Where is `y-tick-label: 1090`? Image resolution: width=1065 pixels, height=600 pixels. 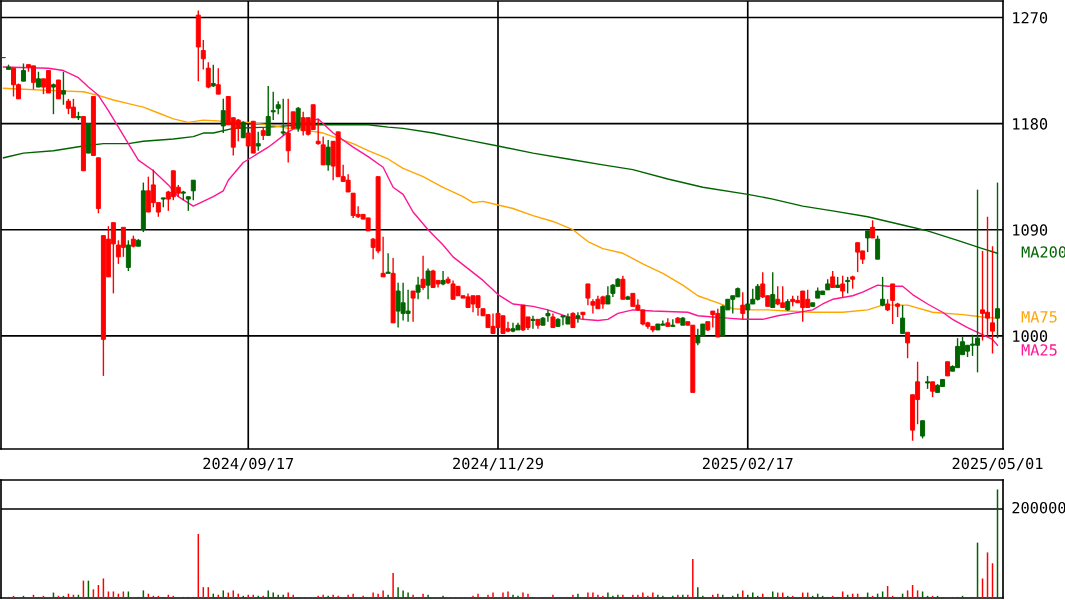
y-tick-label: 1090 is located at coordinates (1030, 230).